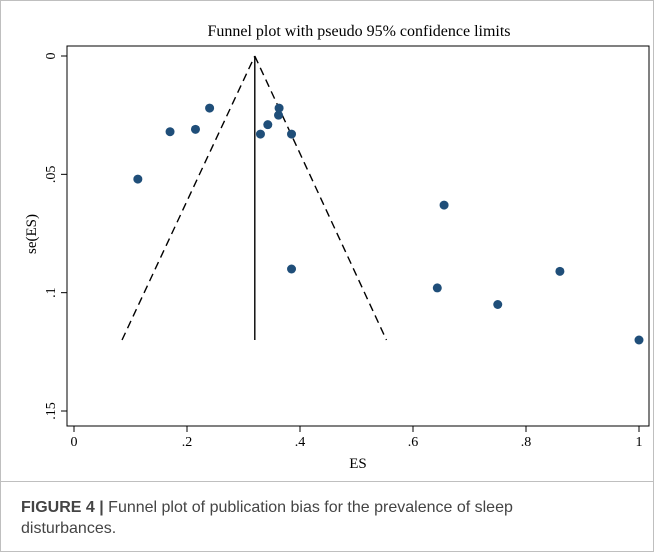 The image size is (654, 552). I want to click on x-tick-label: .4, so click(300, 442).